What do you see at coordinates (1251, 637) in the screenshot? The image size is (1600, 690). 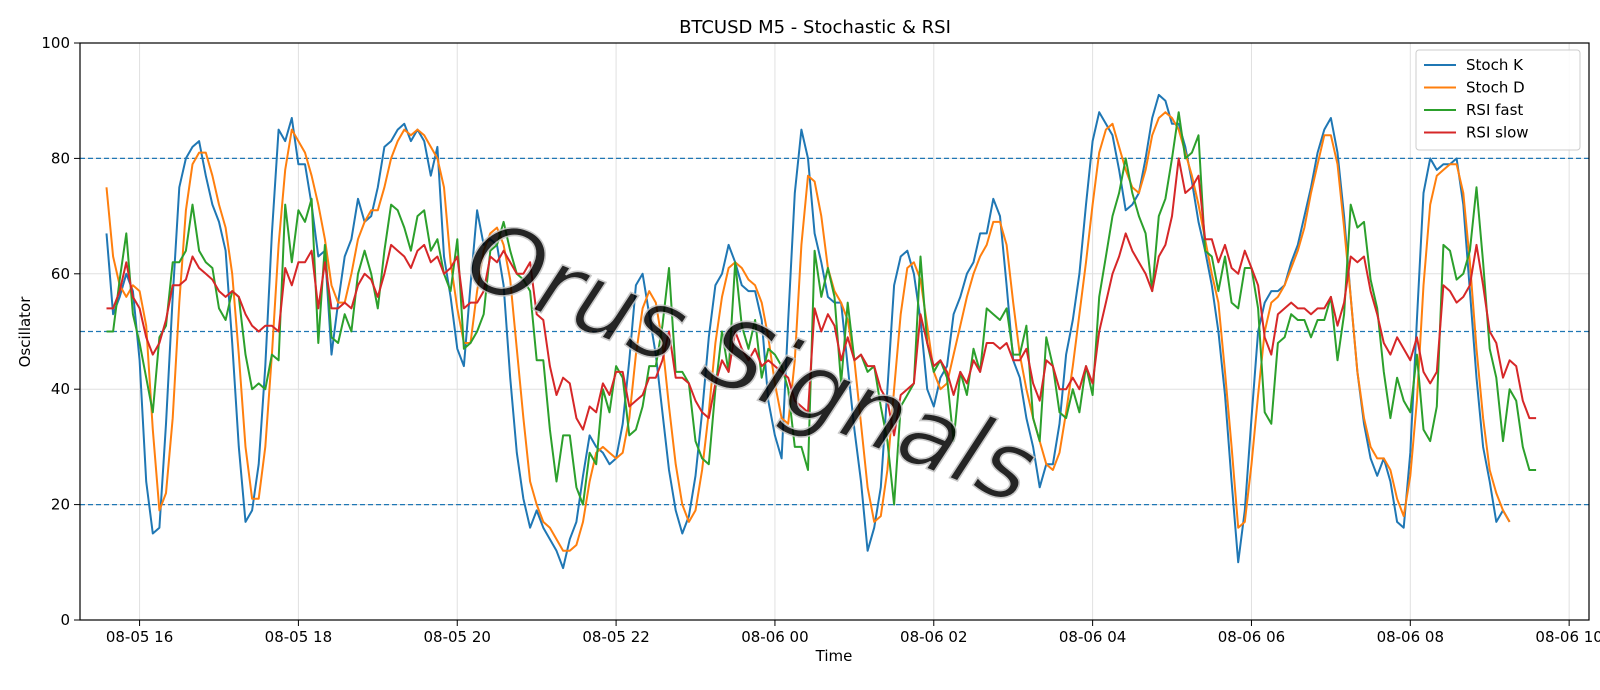 I see `x-tick-label: 08-06 06` at bounding box center [1251, 637].